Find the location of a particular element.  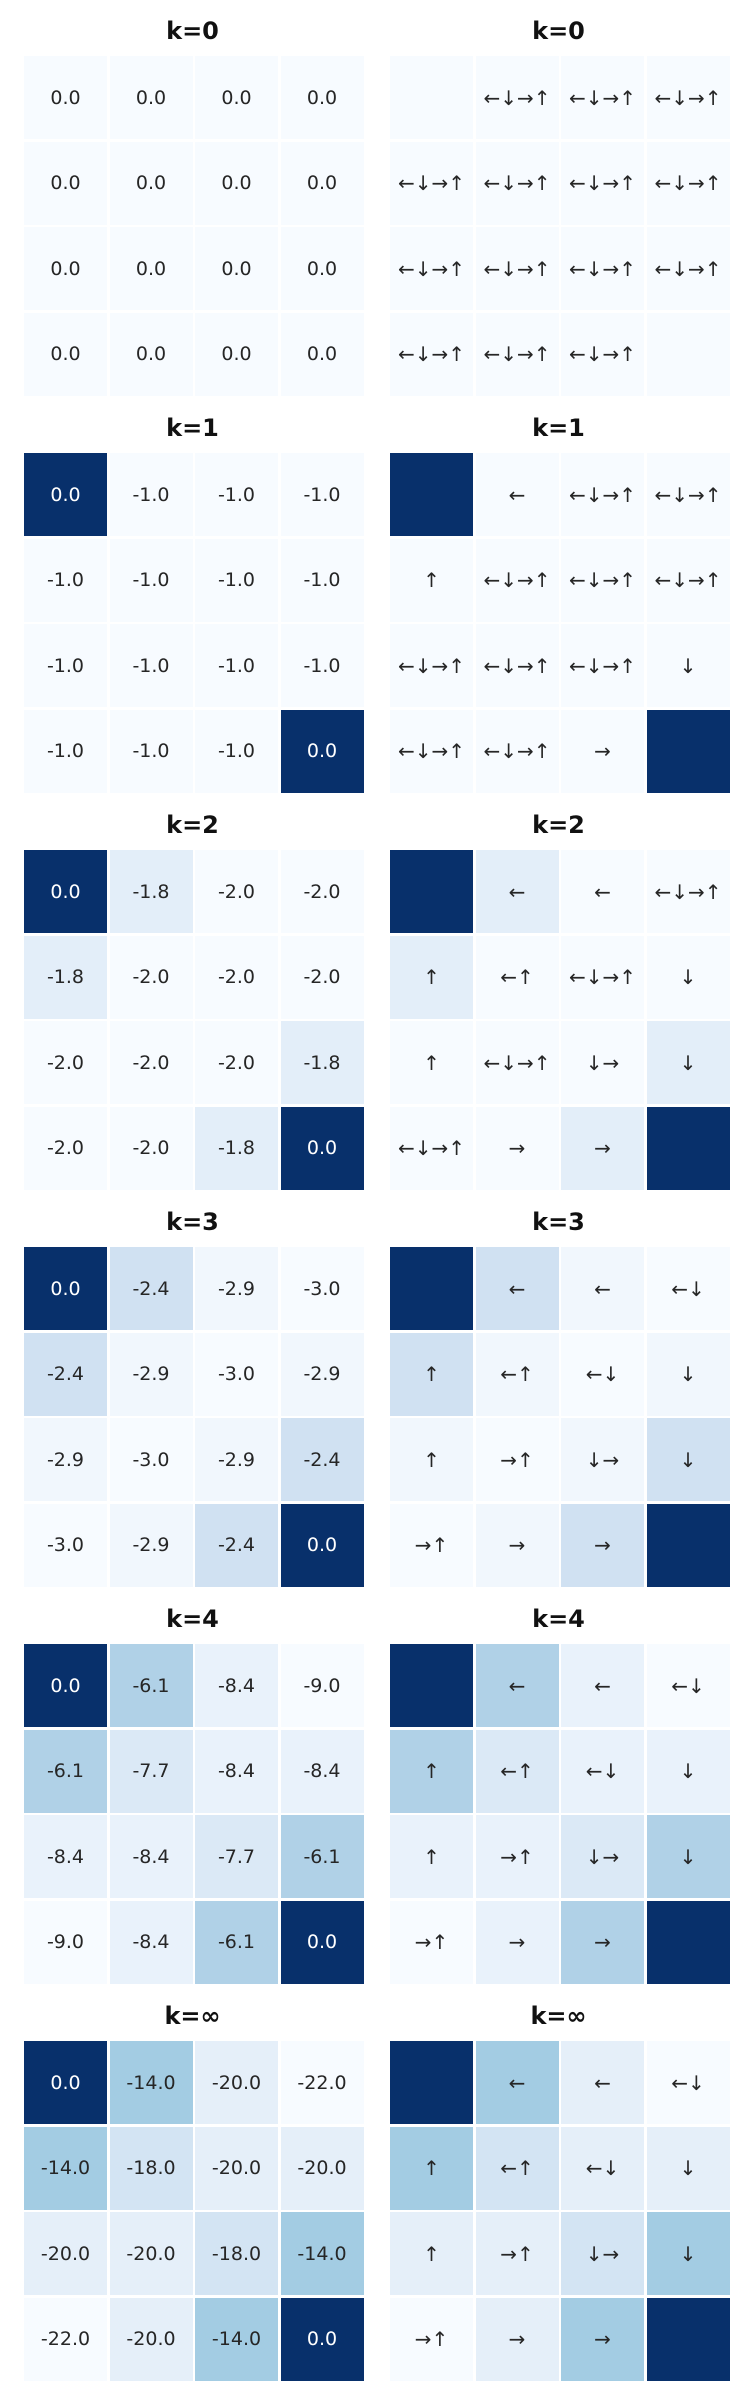

policy-panel-title: k=0 is located at coordinates (558, 31).